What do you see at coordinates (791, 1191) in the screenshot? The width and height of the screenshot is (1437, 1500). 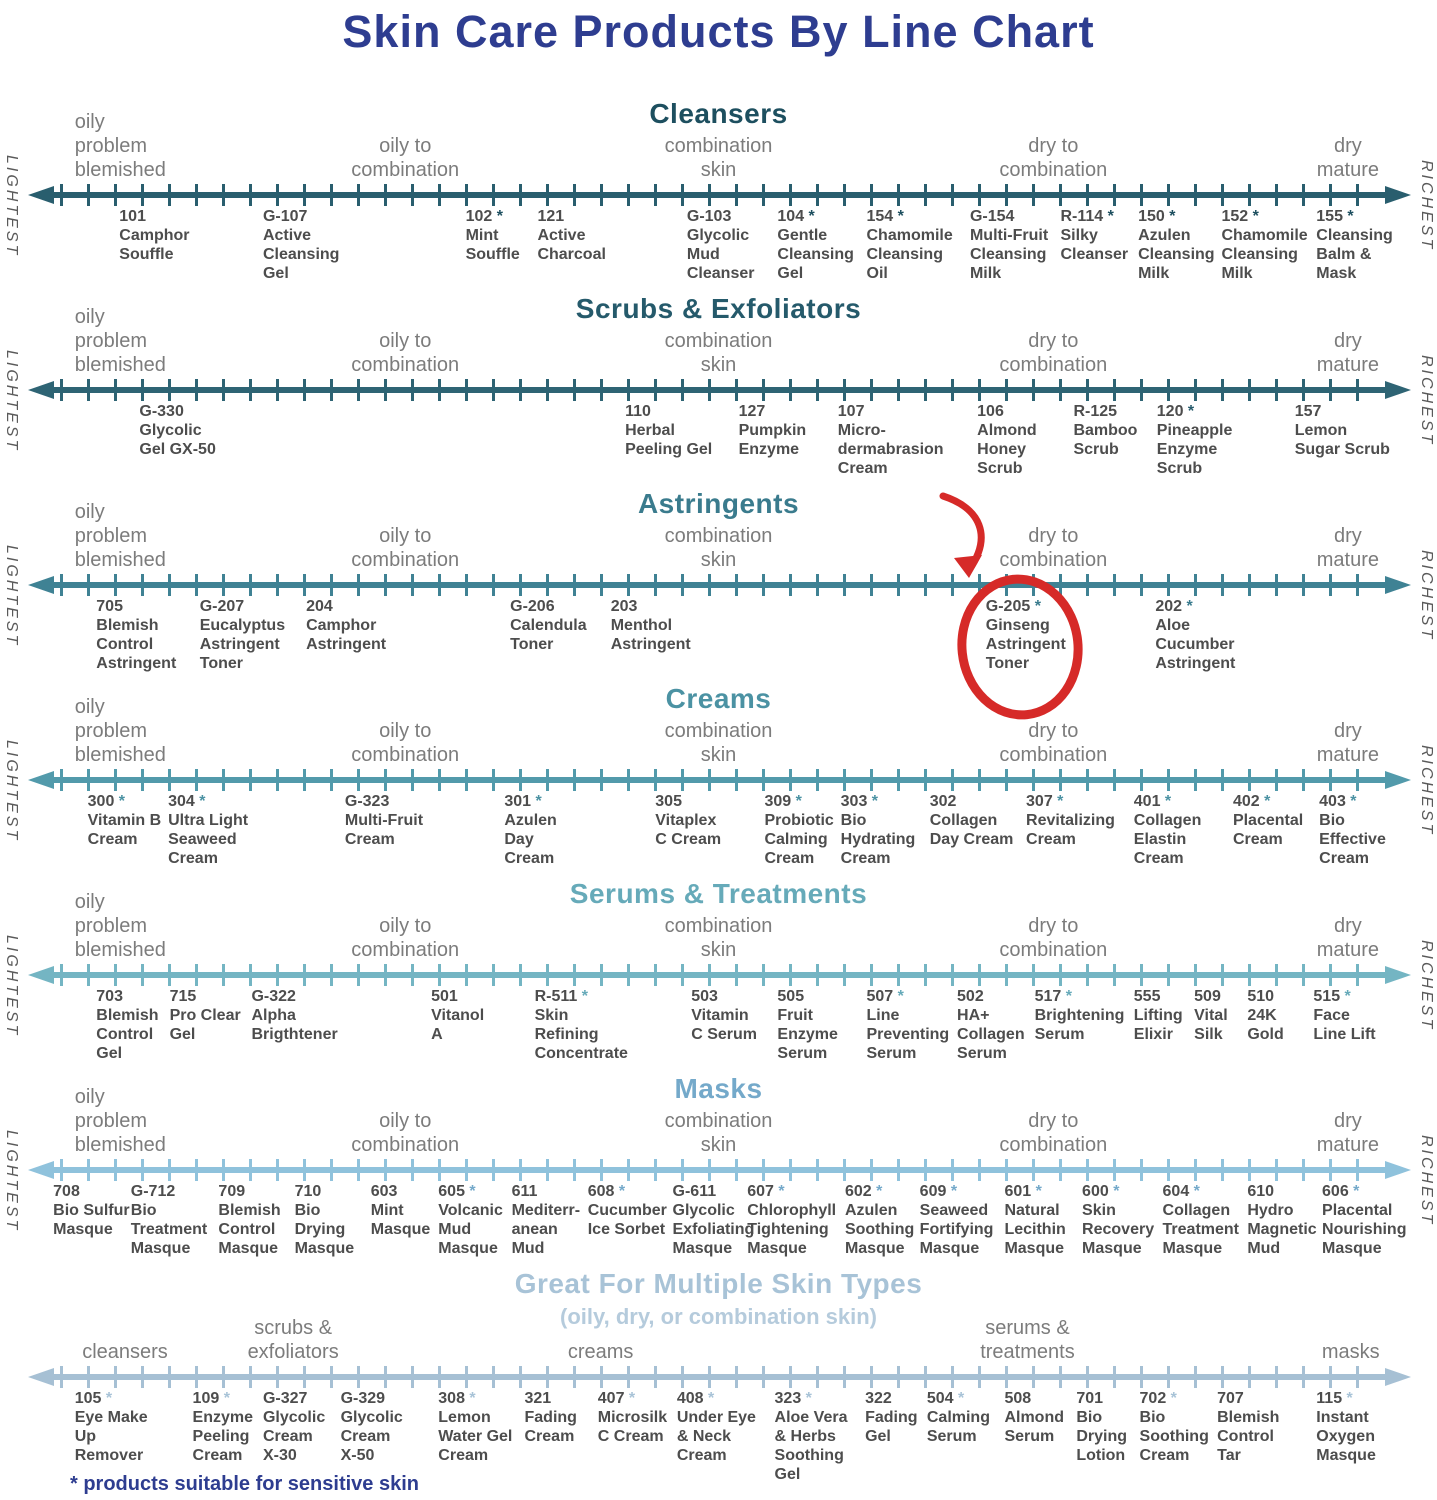 I see `product-code: 607 *` at bounding box center [791, 1191].